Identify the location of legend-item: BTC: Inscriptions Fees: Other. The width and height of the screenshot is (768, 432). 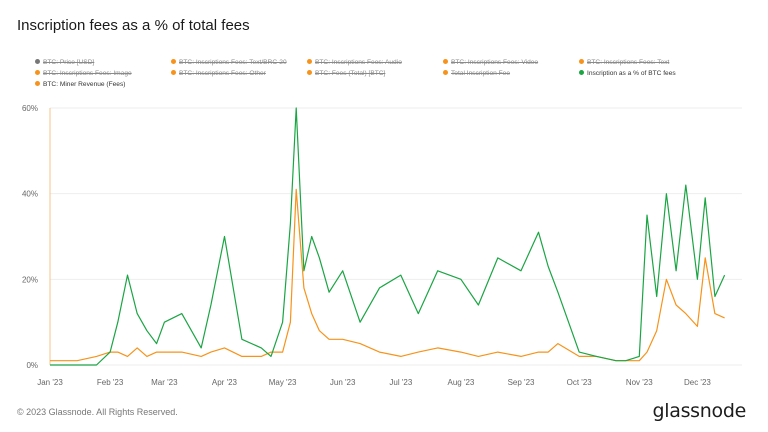
(218, 74).